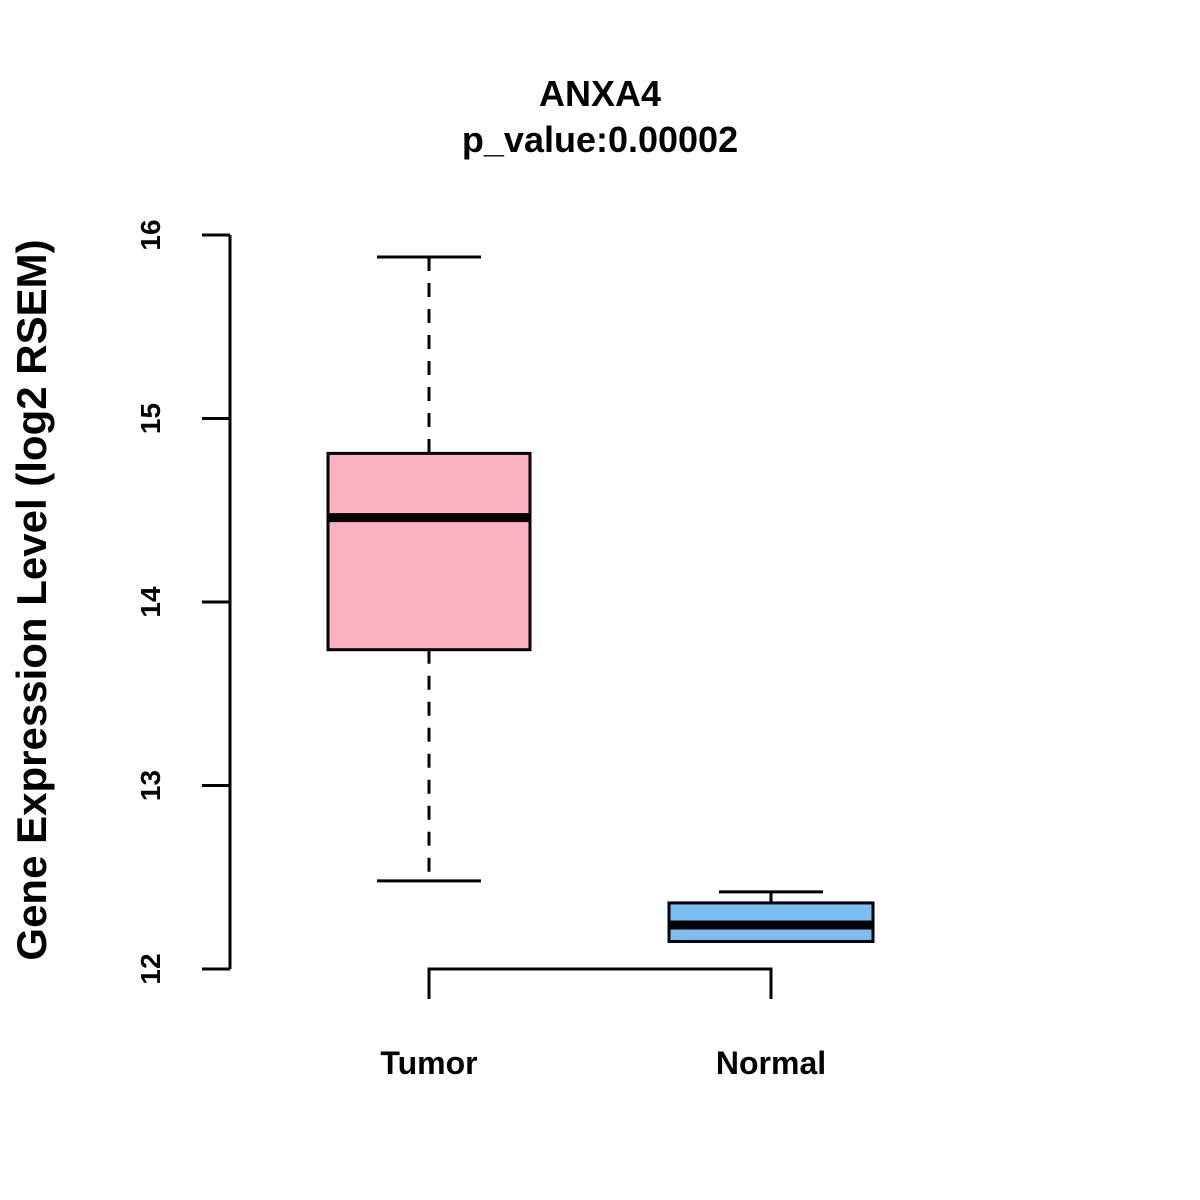 The height and width of the screenshot is (1200, 1200). What do you see at coordinates (429, 551) in the screenshot?
I see `iqr-box` at bounding box center [429, 551].